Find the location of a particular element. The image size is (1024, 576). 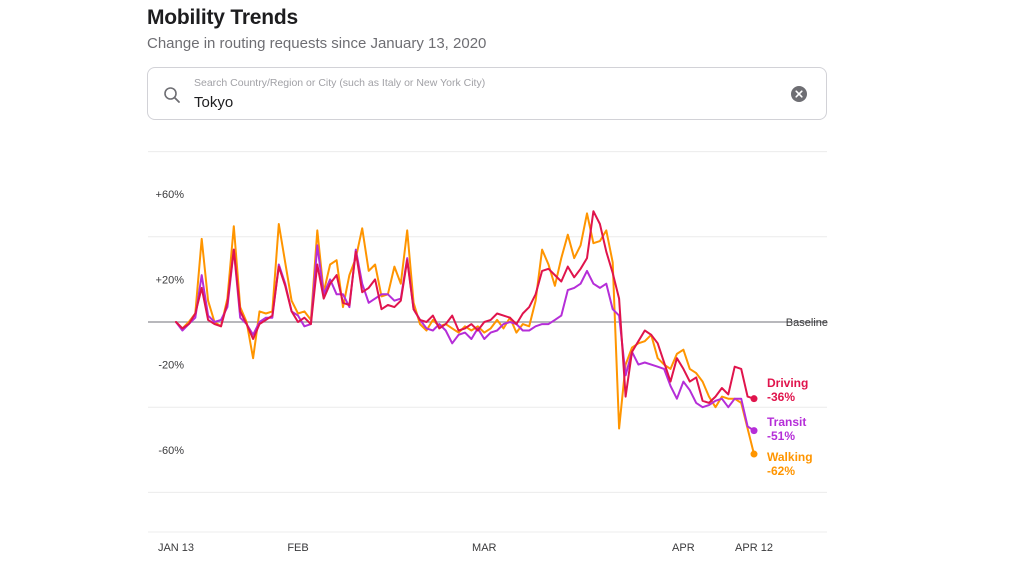

end-dot-walking is located at coordinates (754, 454).